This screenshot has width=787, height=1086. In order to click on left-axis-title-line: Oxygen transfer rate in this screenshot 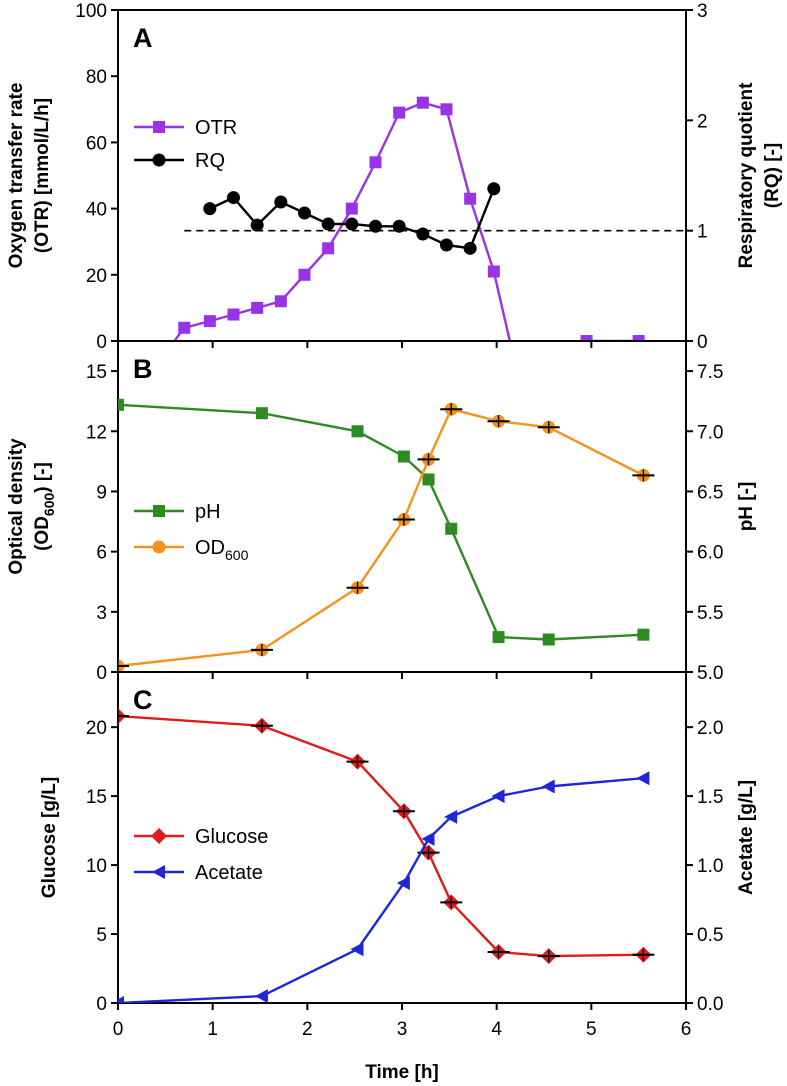, I will do `click(16, 176)`.